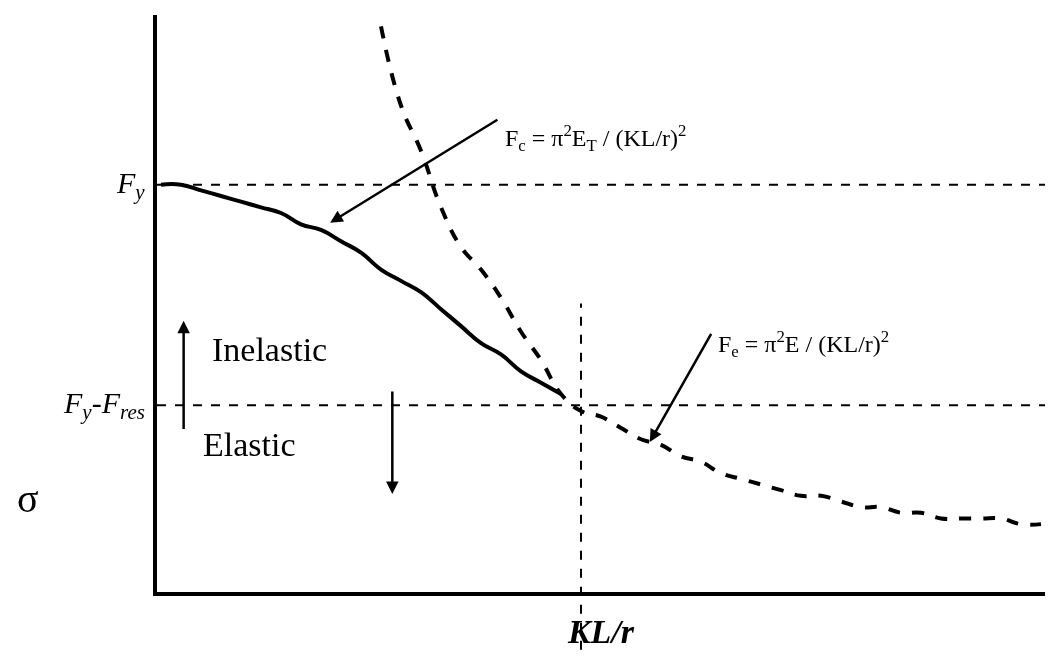 The image size is (1055, 659). Describe the element at coordinates (596, 138) in the screenshot. I see `annotation: F$_{c}$ = π$^{2}$E$_{T}$ / (KL/r)$^{2}$` at that location.